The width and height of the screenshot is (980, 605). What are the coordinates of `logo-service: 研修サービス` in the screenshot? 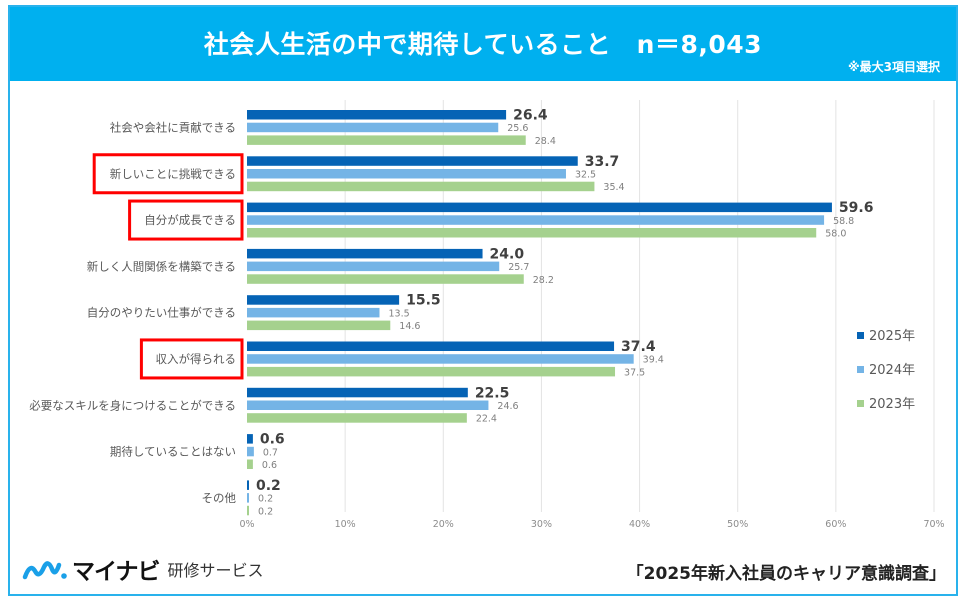 It's located at (215, 570).